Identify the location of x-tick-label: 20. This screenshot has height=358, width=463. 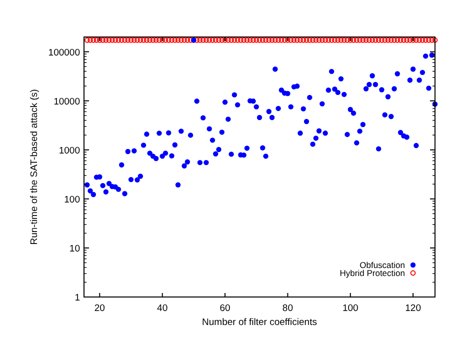
(99, 308).